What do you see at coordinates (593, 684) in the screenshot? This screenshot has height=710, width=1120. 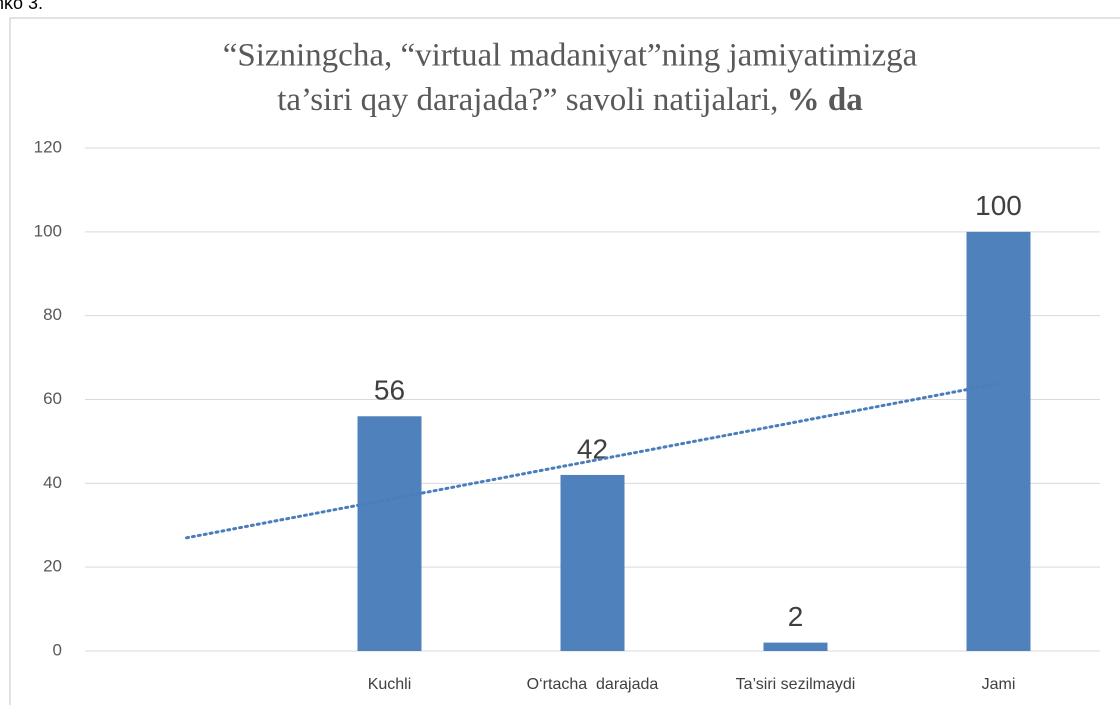 I see `x-tick-label: O‘rtacha darajada` at bounding box center [593, 684].